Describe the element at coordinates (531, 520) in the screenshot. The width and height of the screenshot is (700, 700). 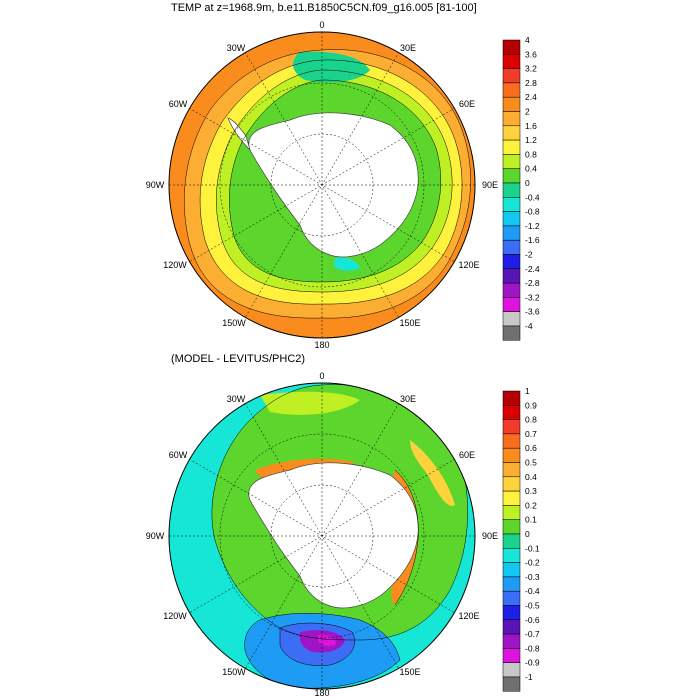
I see `colorbar-tick-label: 0.1` at that location.